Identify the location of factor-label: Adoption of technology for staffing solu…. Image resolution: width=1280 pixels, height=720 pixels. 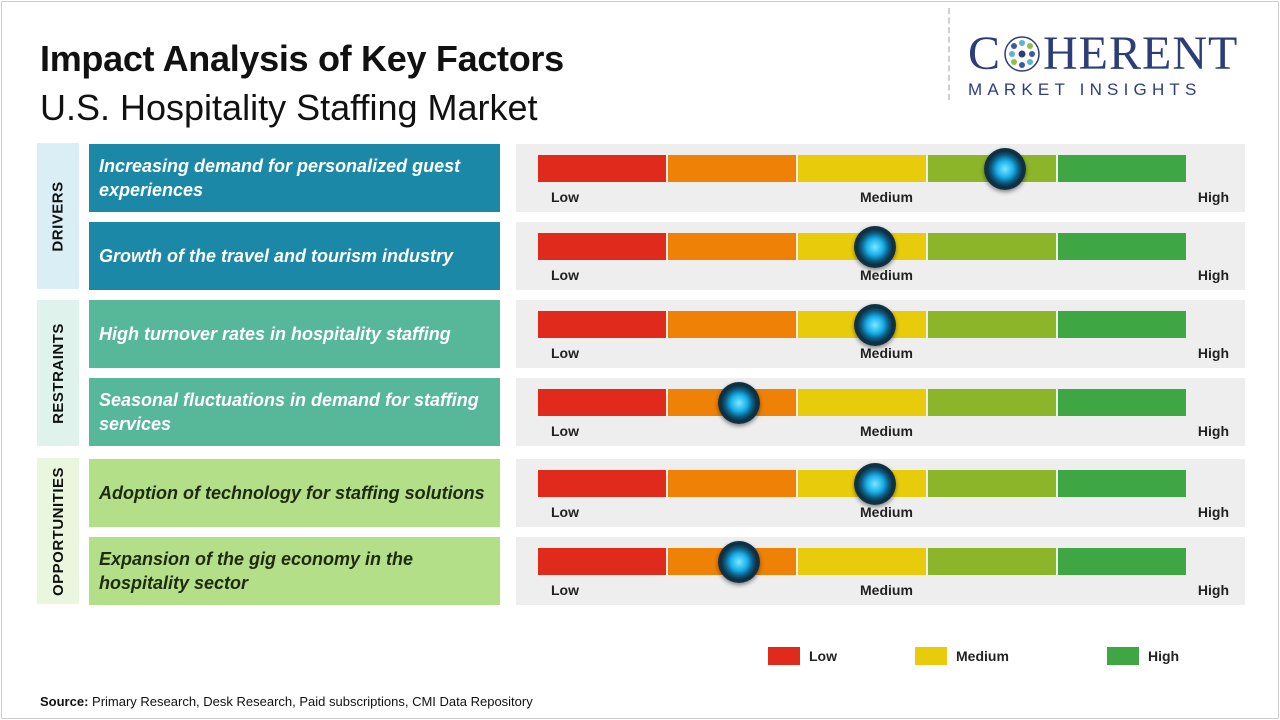
(292, 493).